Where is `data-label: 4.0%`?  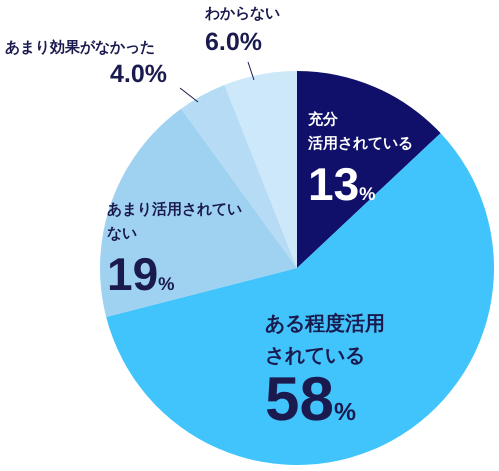 data-label: 4.0% is located at coordinates (138, 74).